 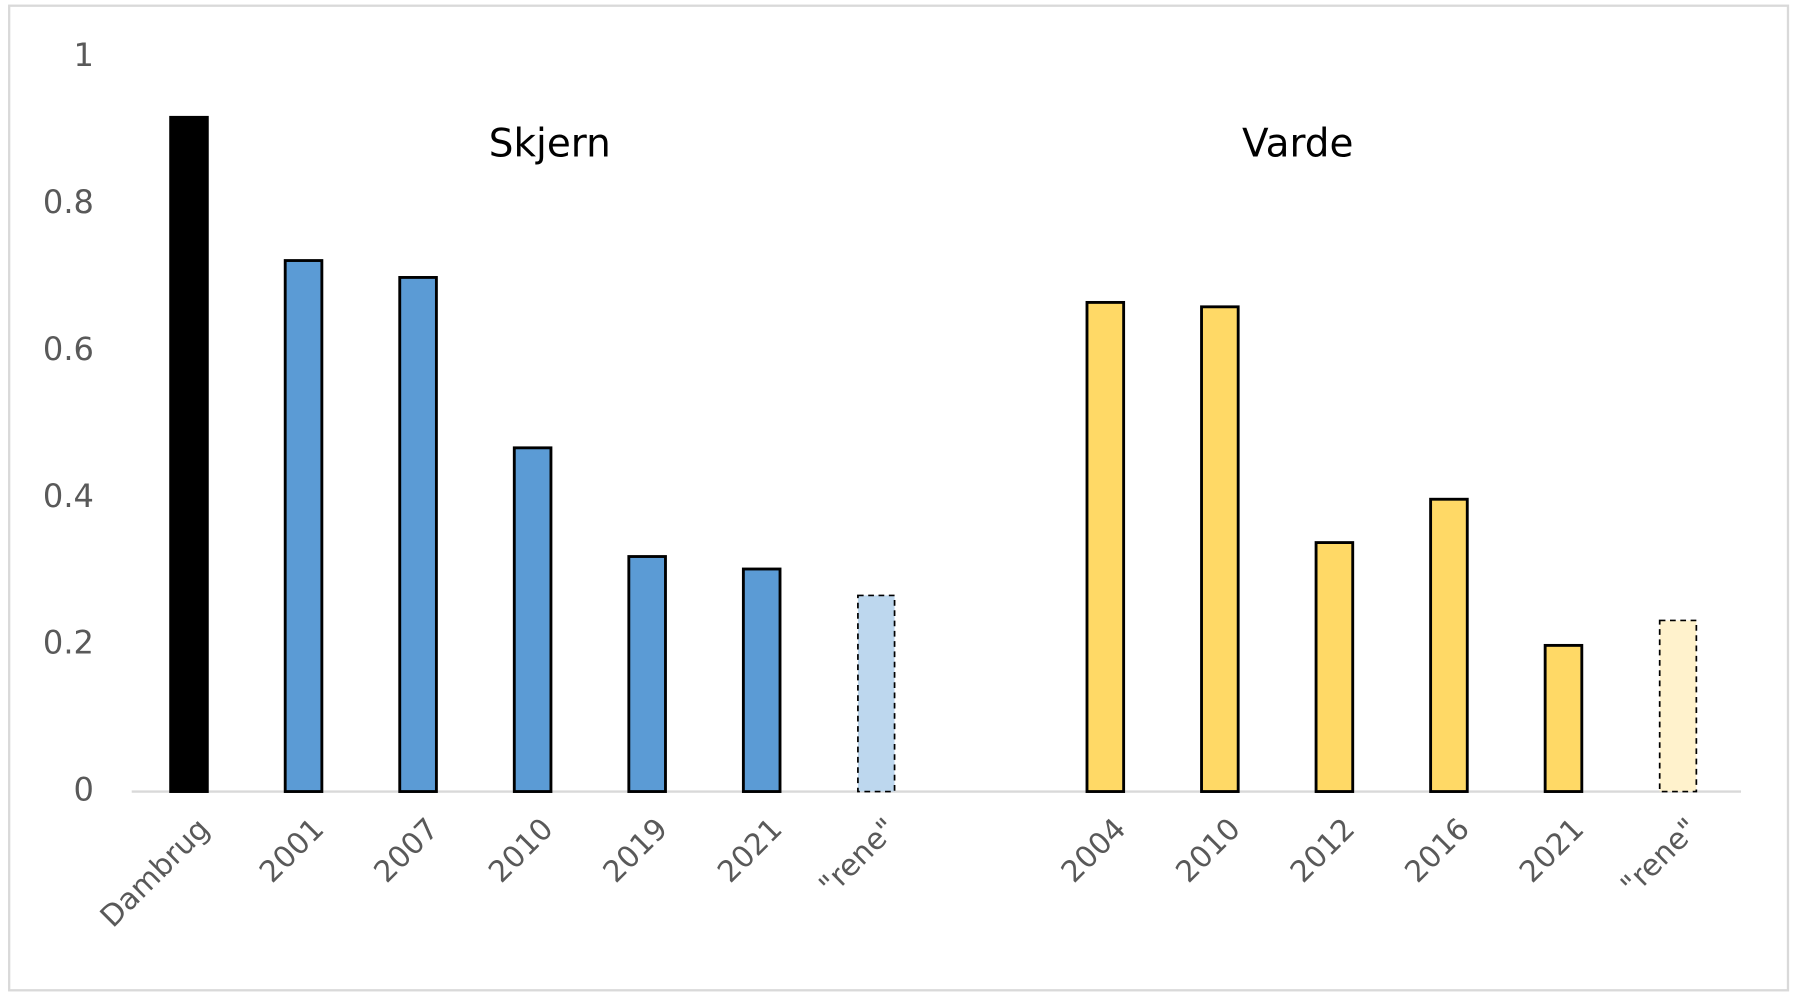 What do you see at coordinates (84, 790) in the screenshot?
I see `y-tick-label: 0` at bounding box center [84, 790].